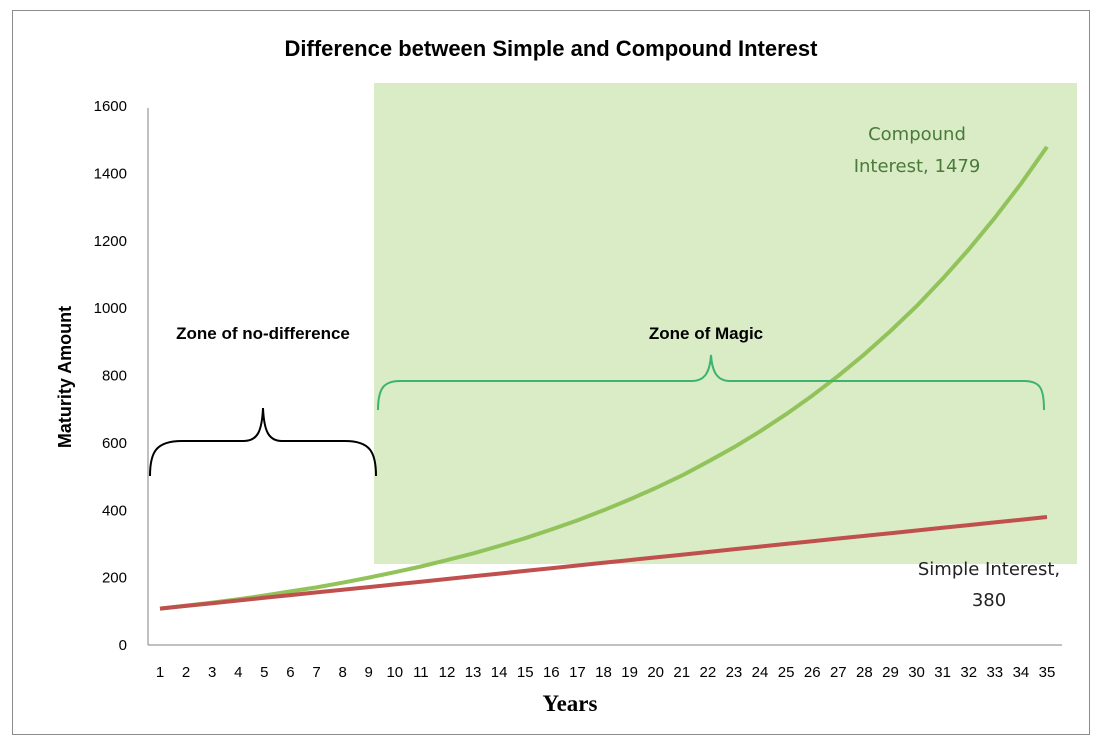 The height and width of the screenshot is (746, 1103). I want to click on x-tick-label: 13, so click(473, 672).